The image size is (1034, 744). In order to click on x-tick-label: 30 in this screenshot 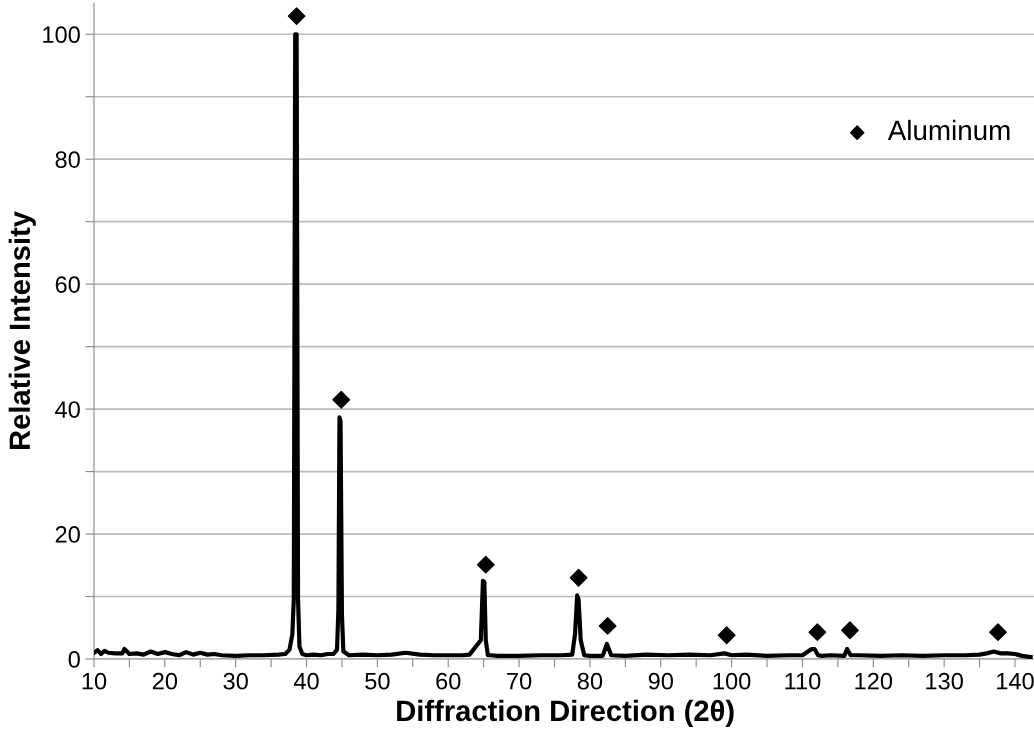, I will do `click(235, 681)`.